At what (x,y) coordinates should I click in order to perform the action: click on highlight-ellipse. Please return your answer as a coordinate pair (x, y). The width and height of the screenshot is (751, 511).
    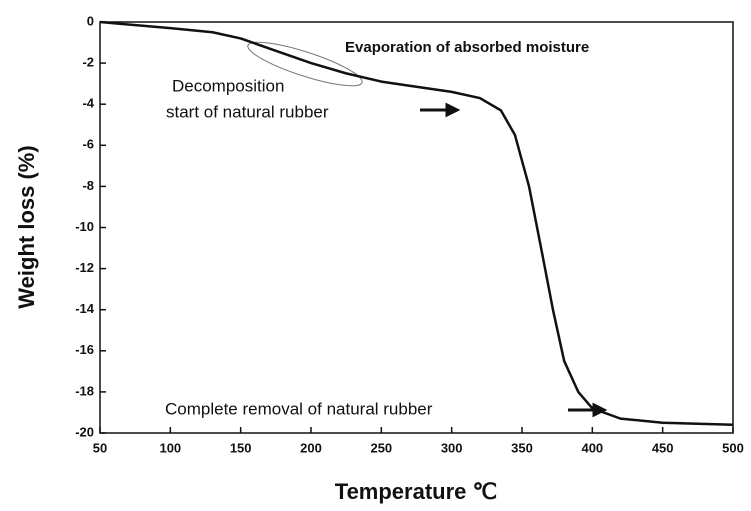
    Looking at the image, I should click on (305, 64).